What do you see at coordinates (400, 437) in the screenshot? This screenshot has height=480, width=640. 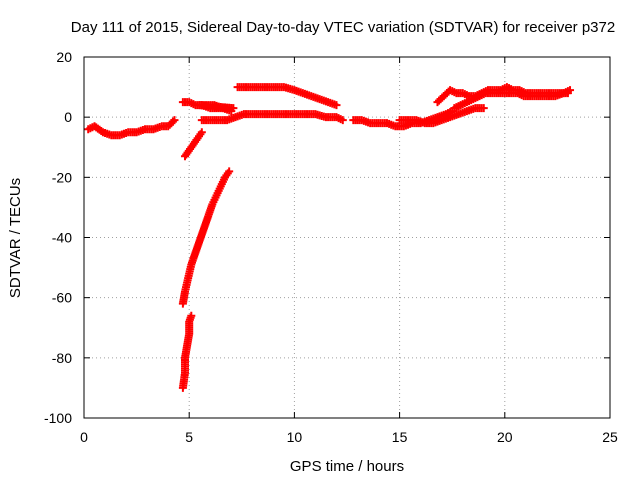 I see `x-tick-label: 15` at bounding box center [400, 437].